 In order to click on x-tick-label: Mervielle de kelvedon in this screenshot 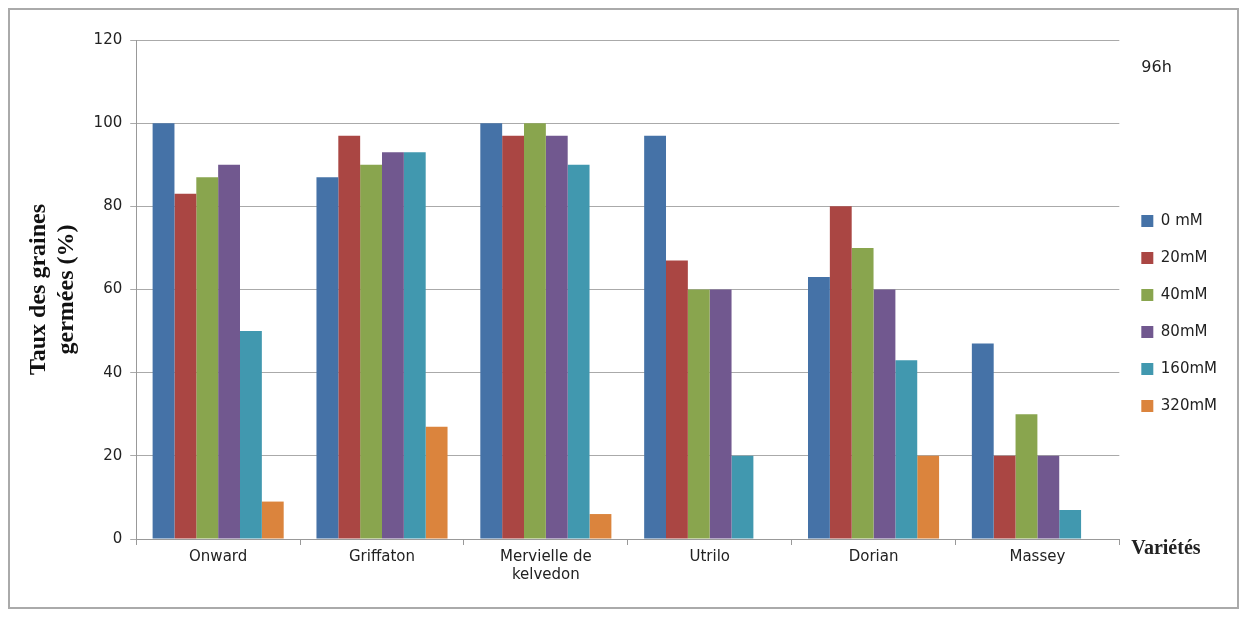, I will do `click(546, 564)`.